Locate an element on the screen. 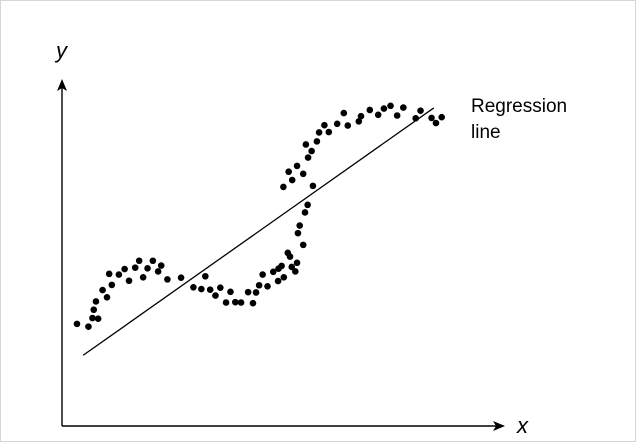 This screenshot has height=442, width=636. regression-annotation-line2: line is located at coordinates (486, 132).